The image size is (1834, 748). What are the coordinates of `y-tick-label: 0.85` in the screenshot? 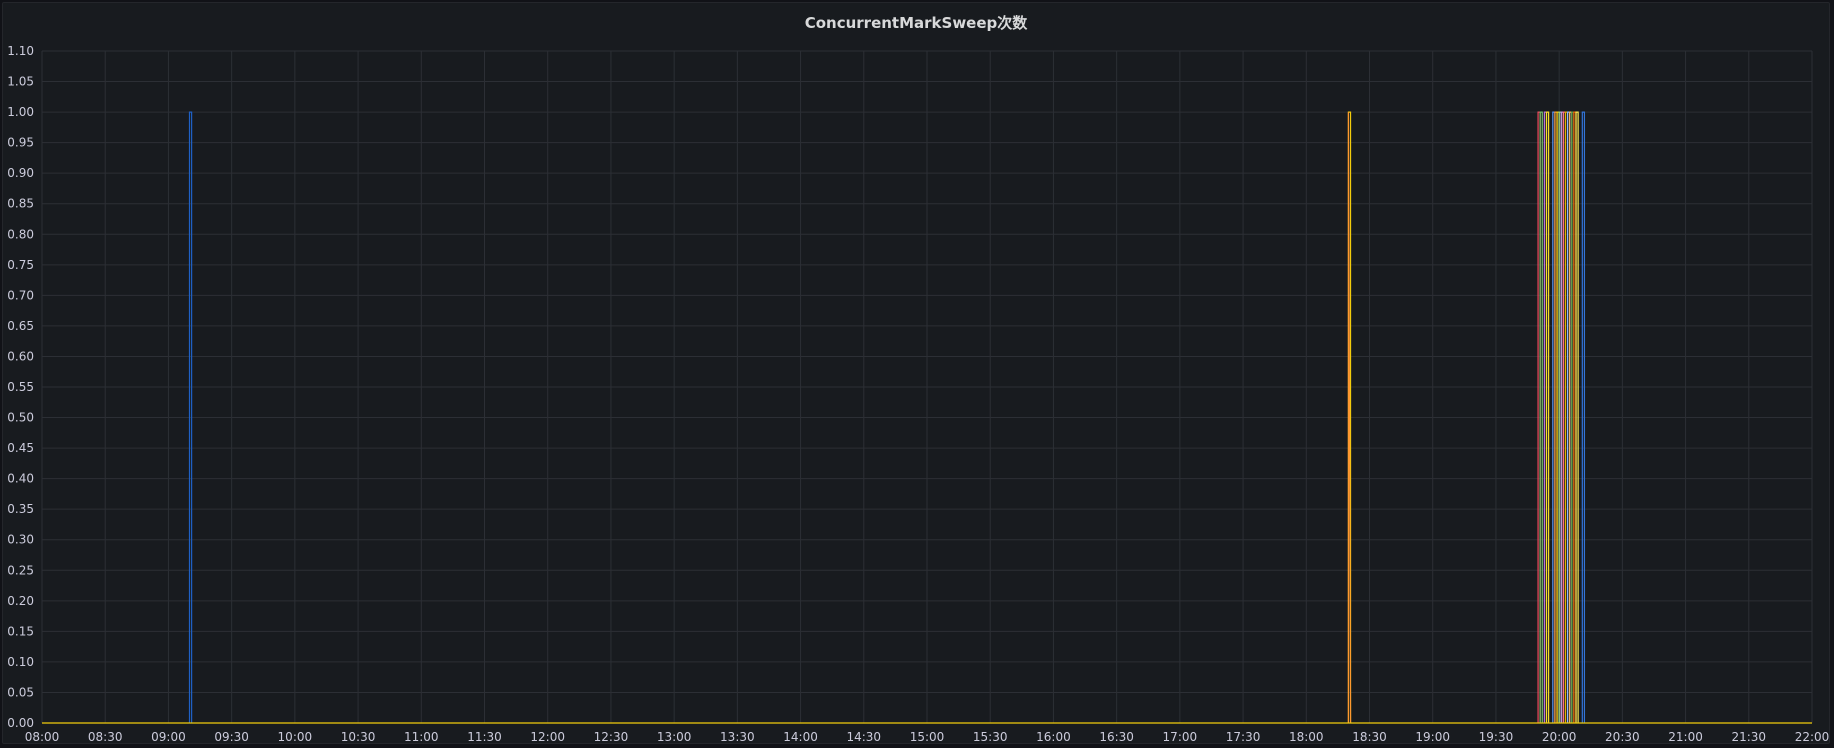 It's located at (20, 204).